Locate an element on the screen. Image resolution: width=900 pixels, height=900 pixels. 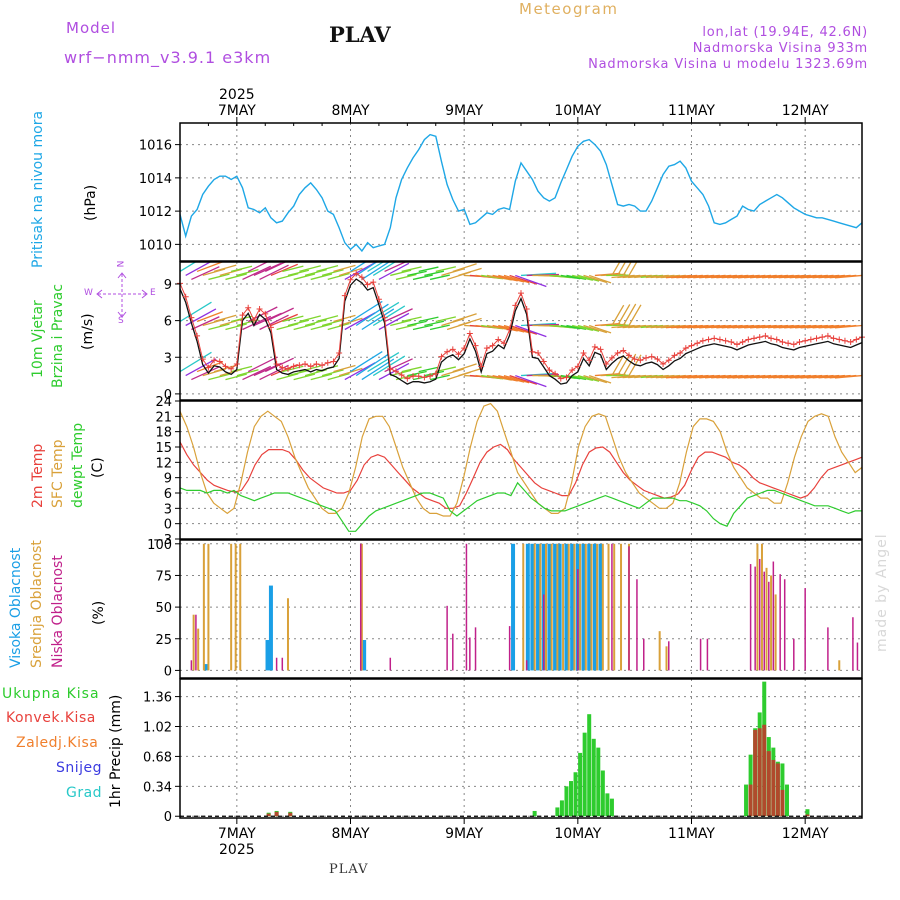
y-tick-label: 1010 is located at coordinates (155, 245).